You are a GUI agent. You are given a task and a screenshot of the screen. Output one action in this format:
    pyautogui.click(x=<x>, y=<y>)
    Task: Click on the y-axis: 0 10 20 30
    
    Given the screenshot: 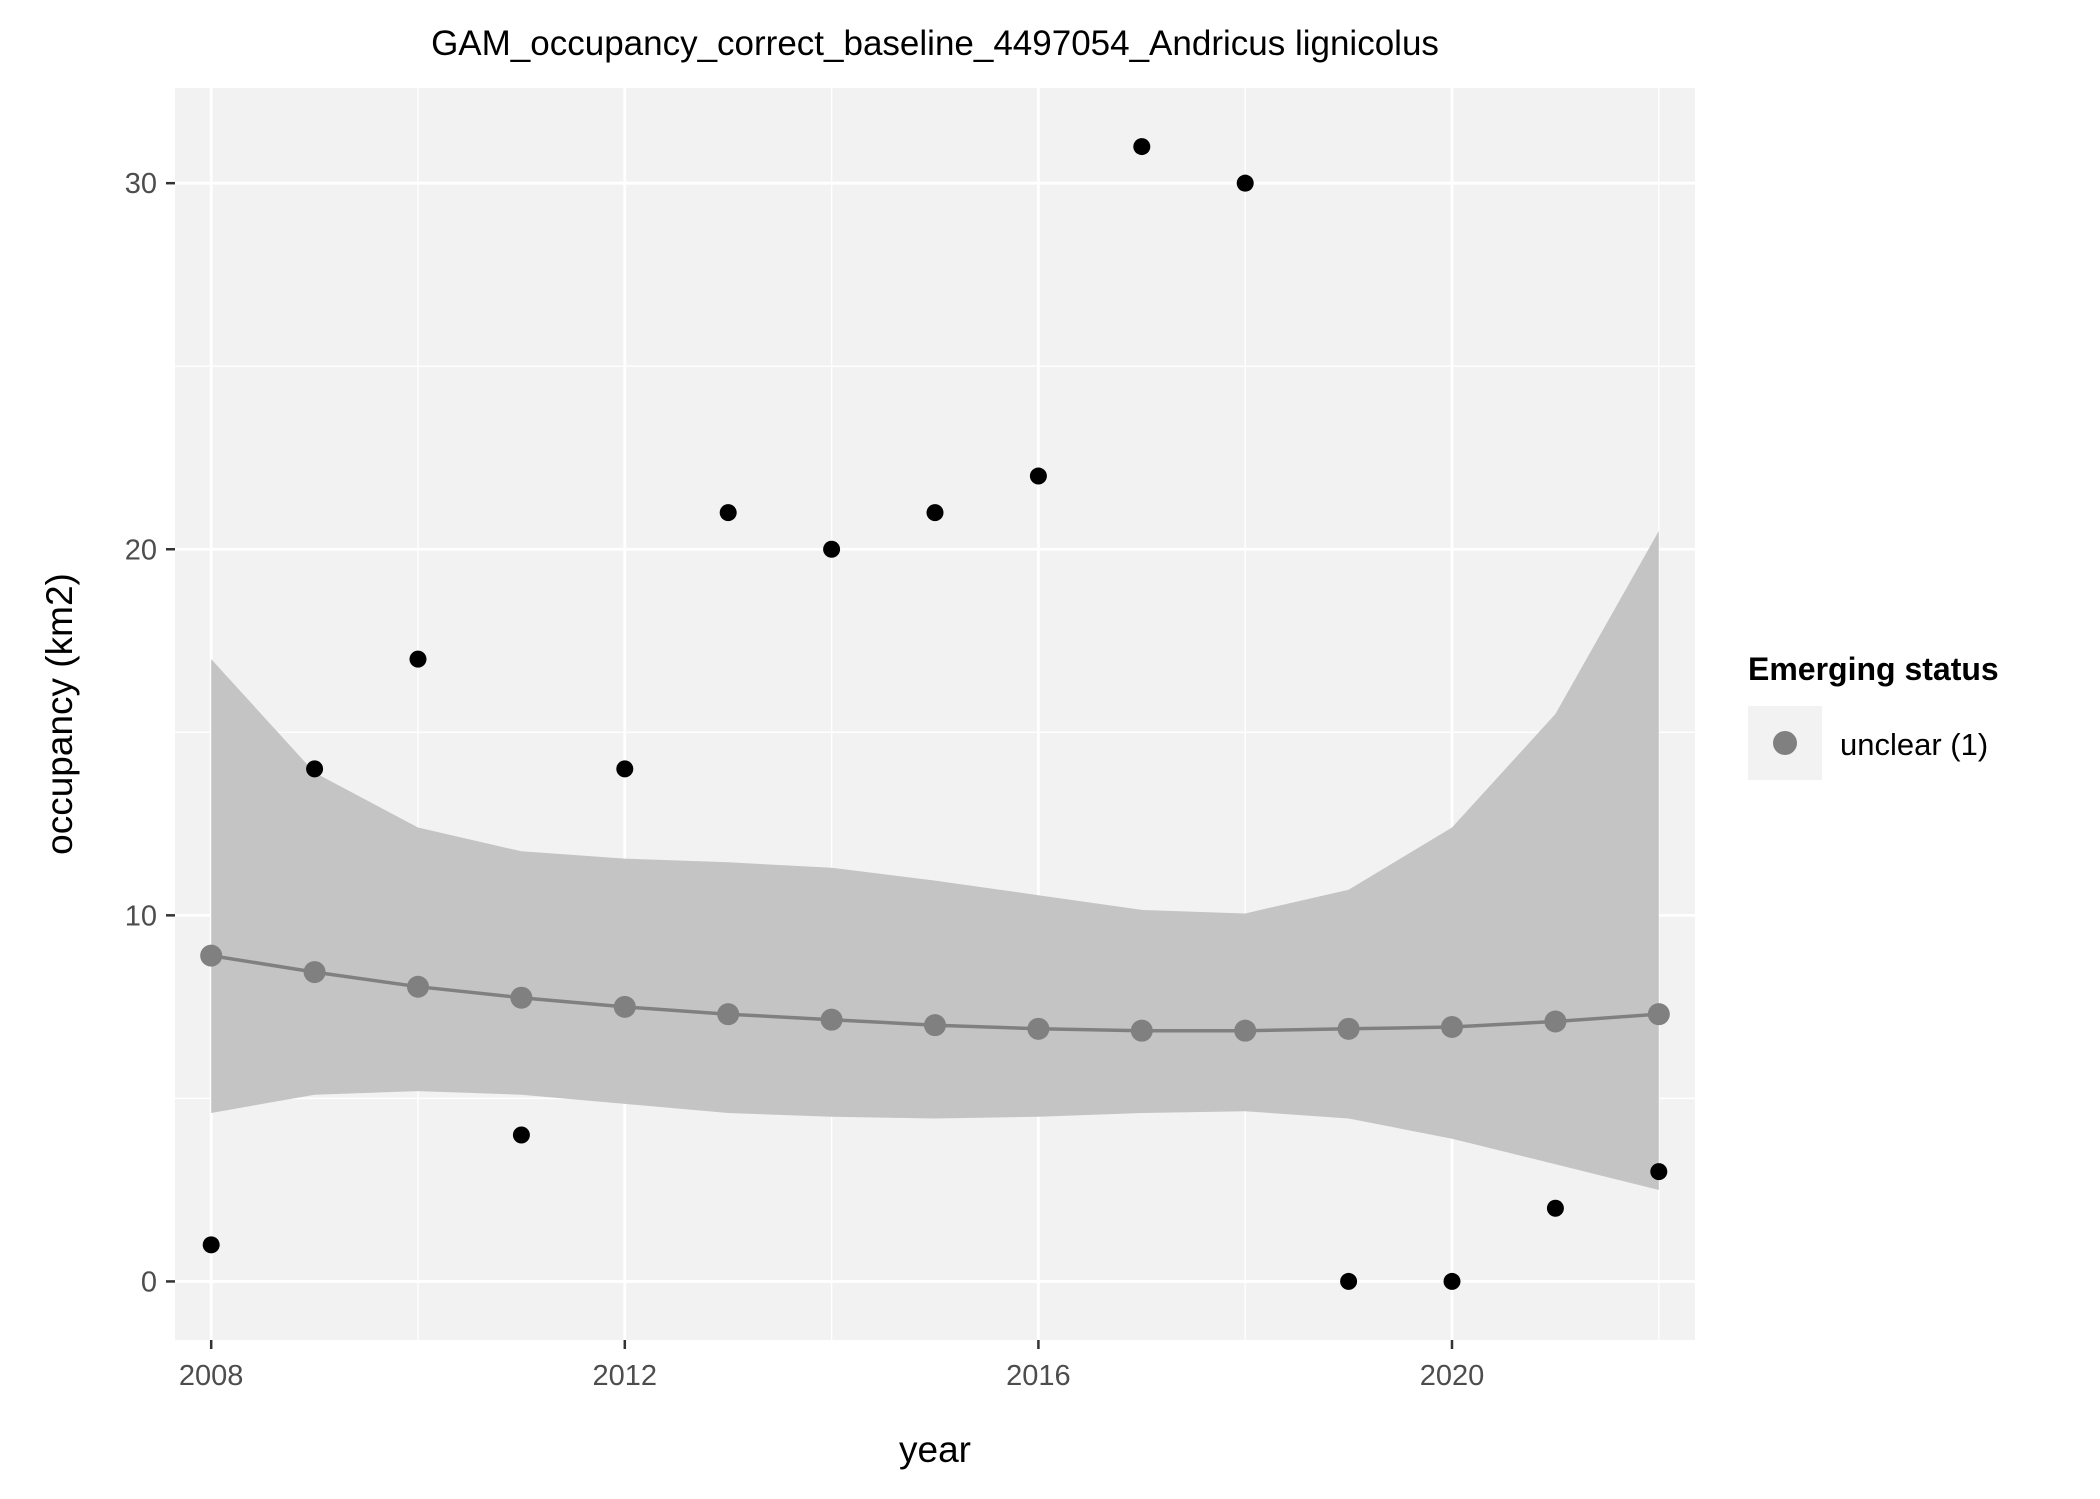 What is the action you would take?
    pyautogui.click(x=150, y=733)
    